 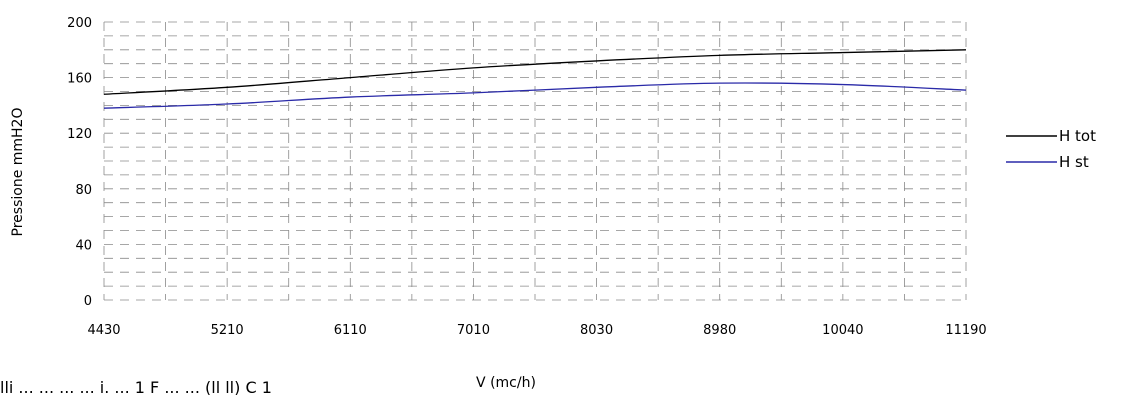 What do you see at coordinates (79, 134) in the screenshot?
I see `y-tick-label: 120` at bounding box center [79, 134].